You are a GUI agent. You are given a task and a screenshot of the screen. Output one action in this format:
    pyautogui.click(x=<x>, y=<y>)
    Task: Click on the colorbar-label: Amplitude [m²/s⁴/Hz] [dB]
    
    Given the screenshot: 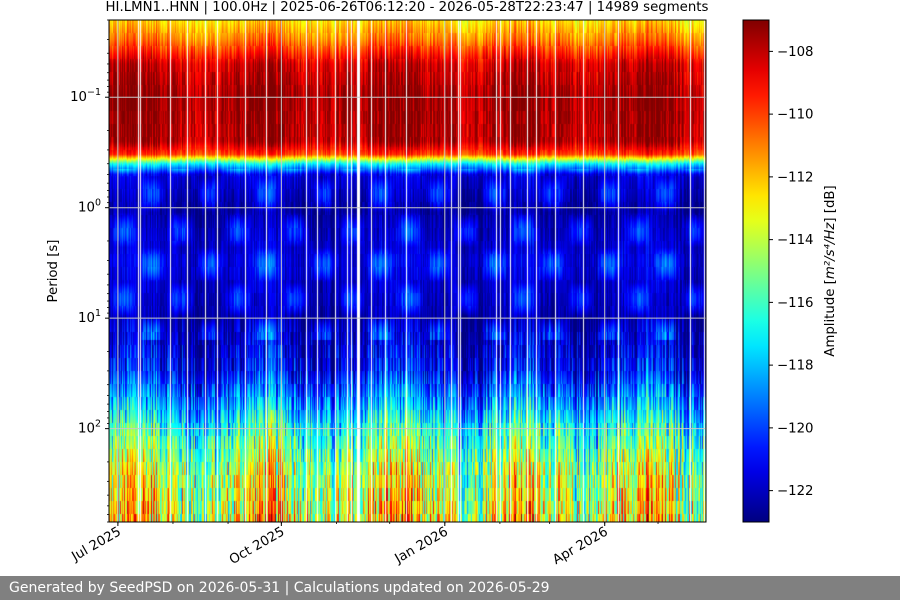 What is the action you would take?
    pyautogui.click(x=830, y=270)
    